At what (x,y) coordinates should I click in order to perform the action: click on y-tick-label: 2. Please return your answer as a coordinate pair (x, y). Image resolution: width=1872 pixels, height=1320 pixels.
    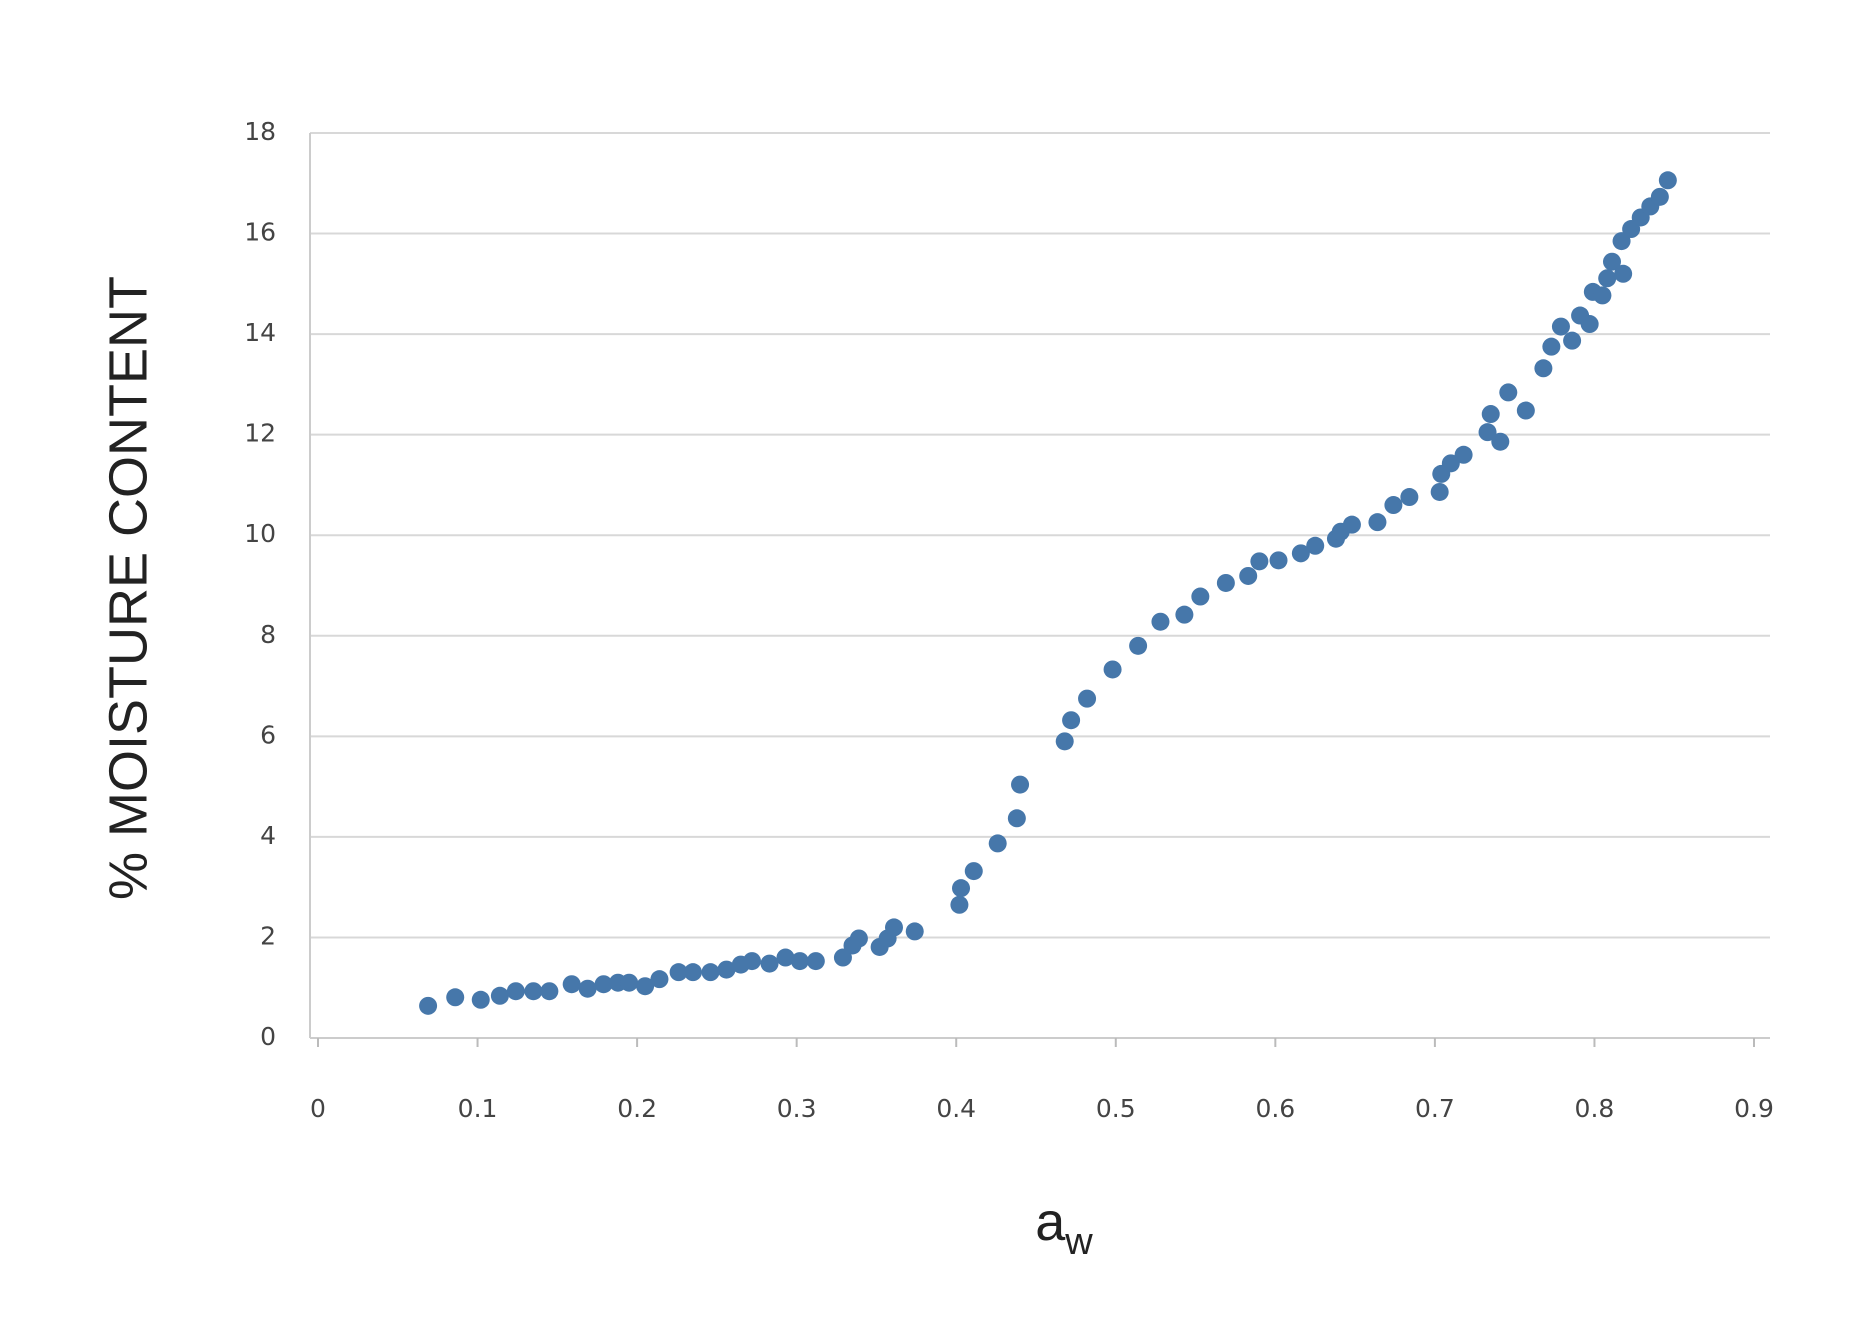
    Looking at the image, I should click on (268, 935).